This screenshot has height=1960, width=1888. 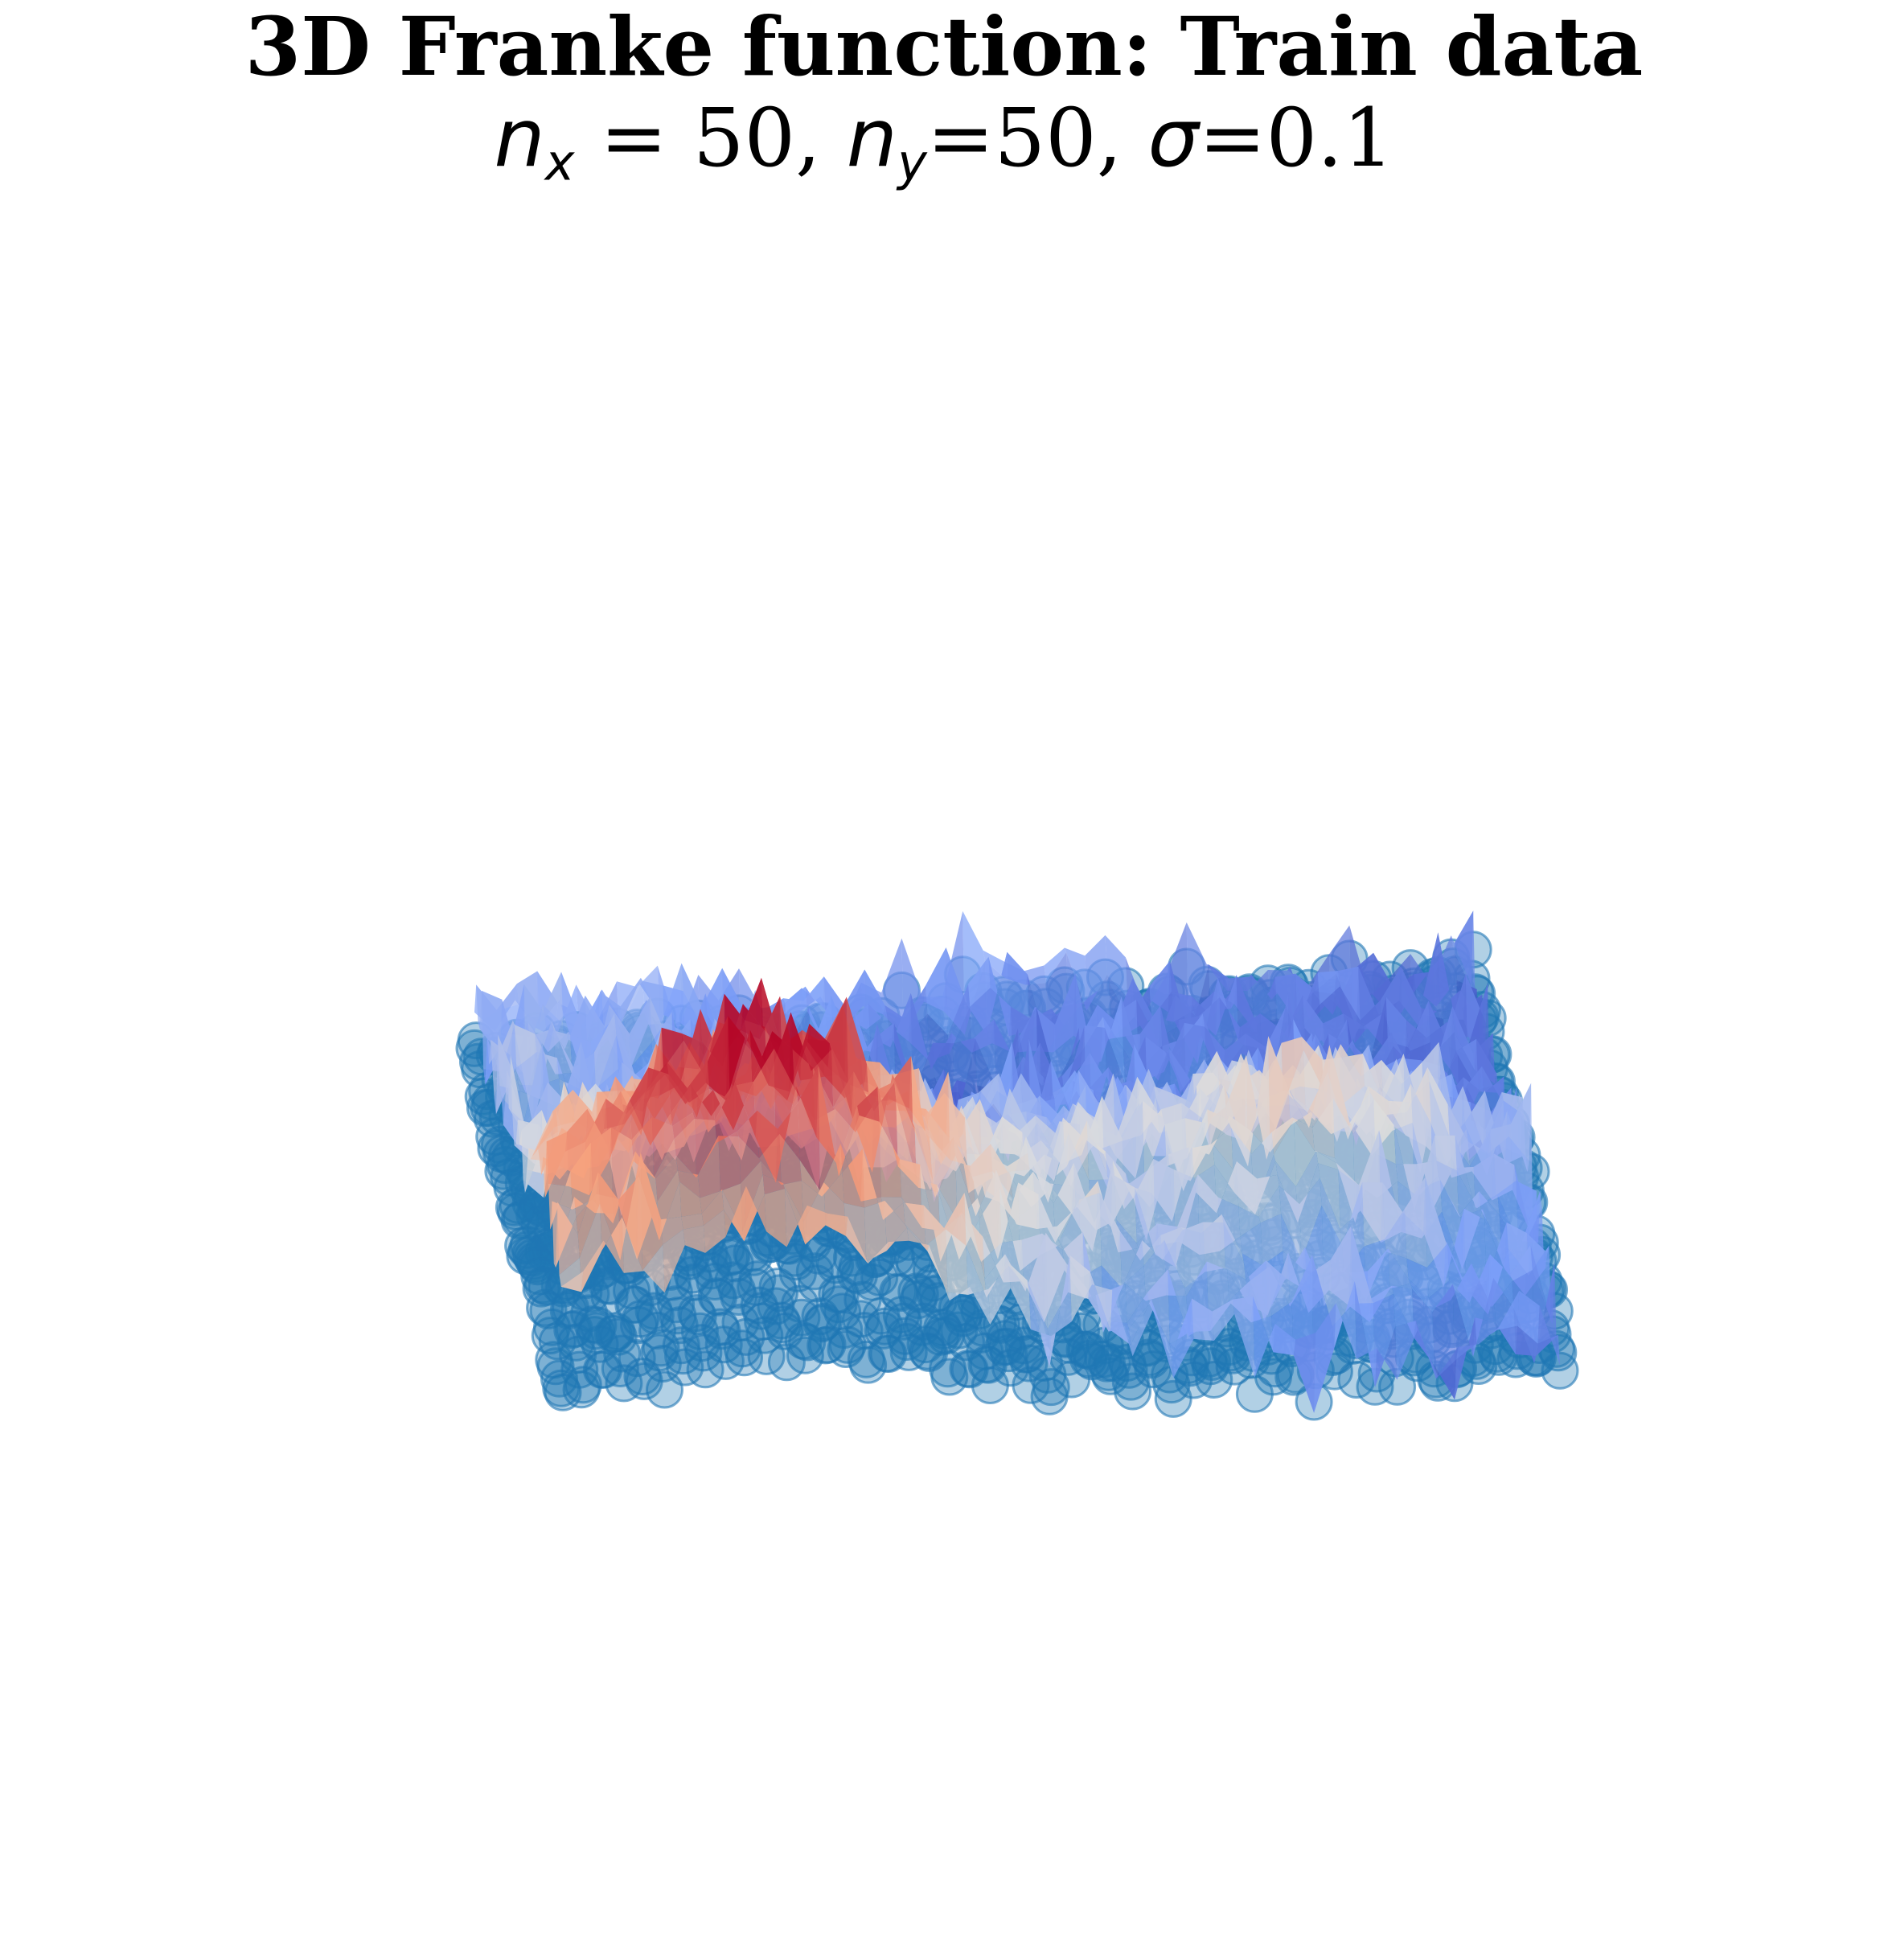 I want to click on chart-subtitle: nx = 50, ny=50, σ=0.1, so click(x=944, y=142).